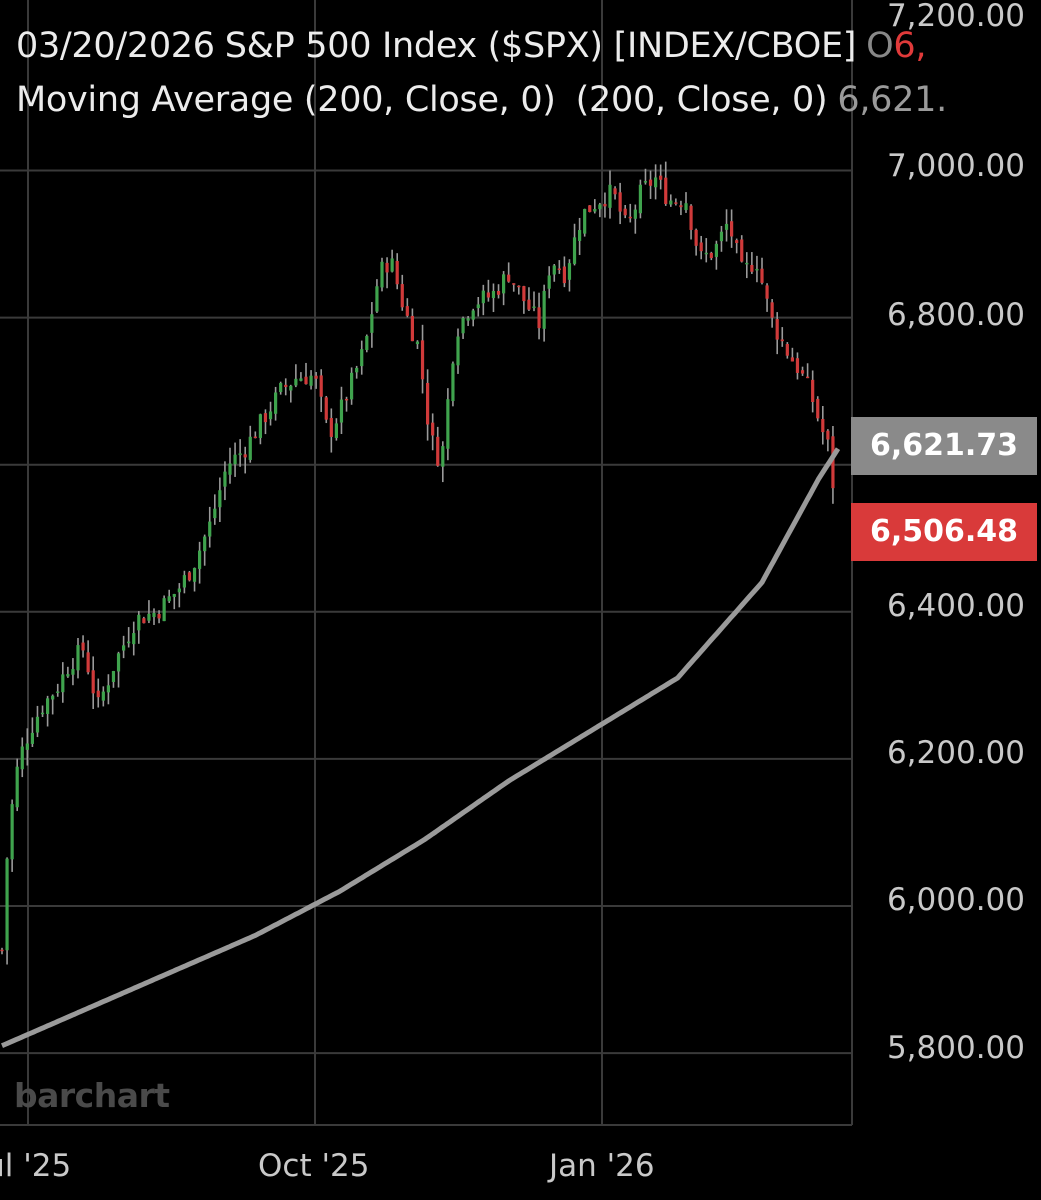 The image size is (1041, 1200). What do you see at coordinates (36, 1166) in the screenshot?
I see `x-tick-label: Jul '25` at bounding box center [36, 1166].